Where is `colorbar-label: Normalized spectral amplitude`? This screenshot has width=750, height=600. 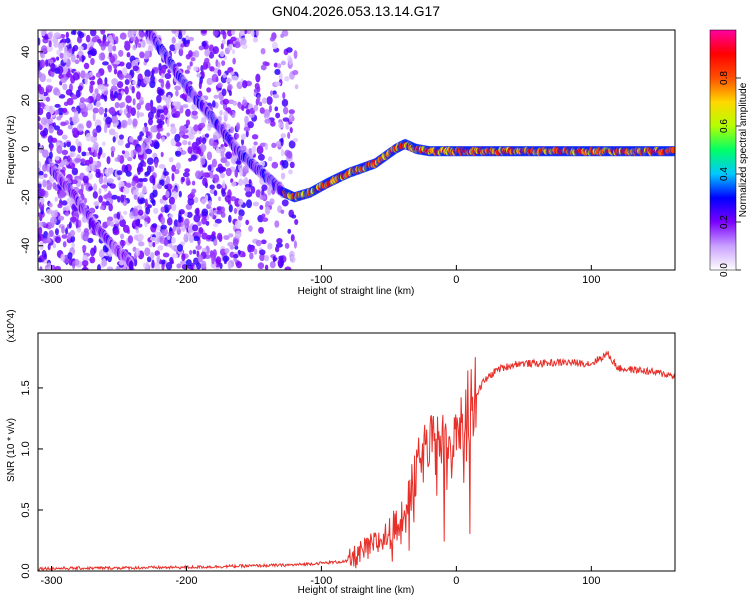 colorbar-label: Normalized spectral amplitude is located at coordinates (743, 149).